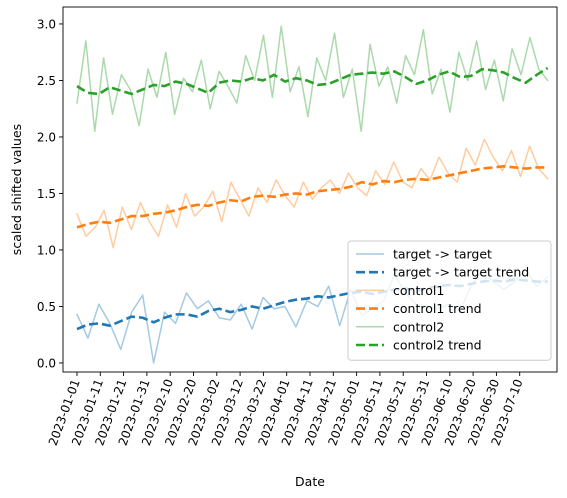 This screenshot has height=498, width=567. What do you see at coordinates (46, 250) in the screenshot?
I see `y-tick-label: 1.0` at bounding box center [46, 250].